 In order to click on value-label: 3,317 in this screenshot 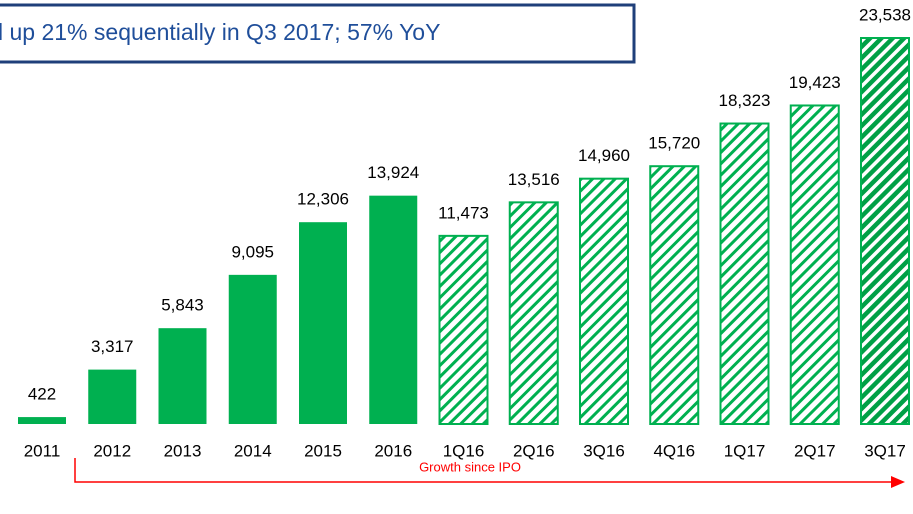, I will do `click(112, 346)`.